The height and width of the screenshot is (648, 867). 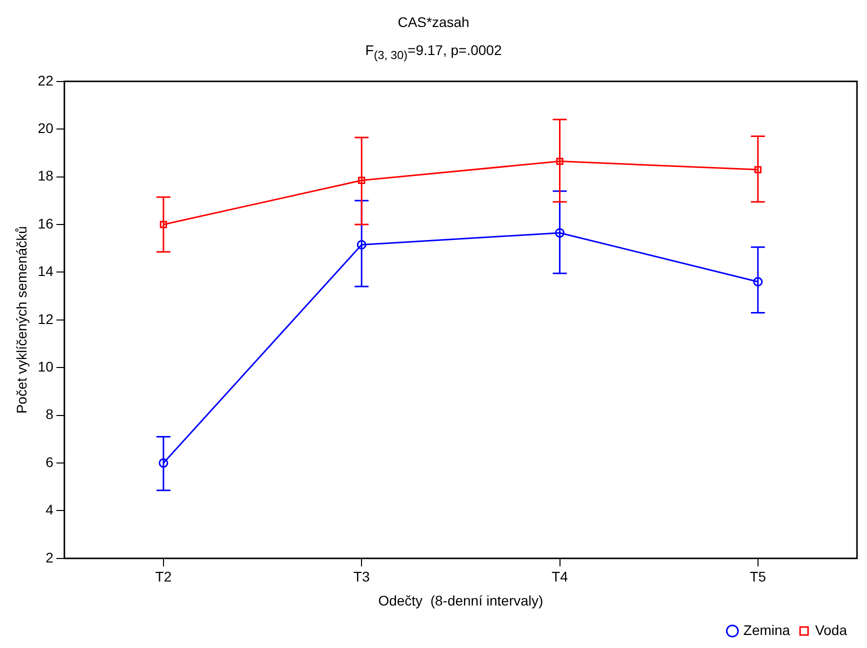 I want to click on y-tick-label: 16, so click(x=46, y=223).